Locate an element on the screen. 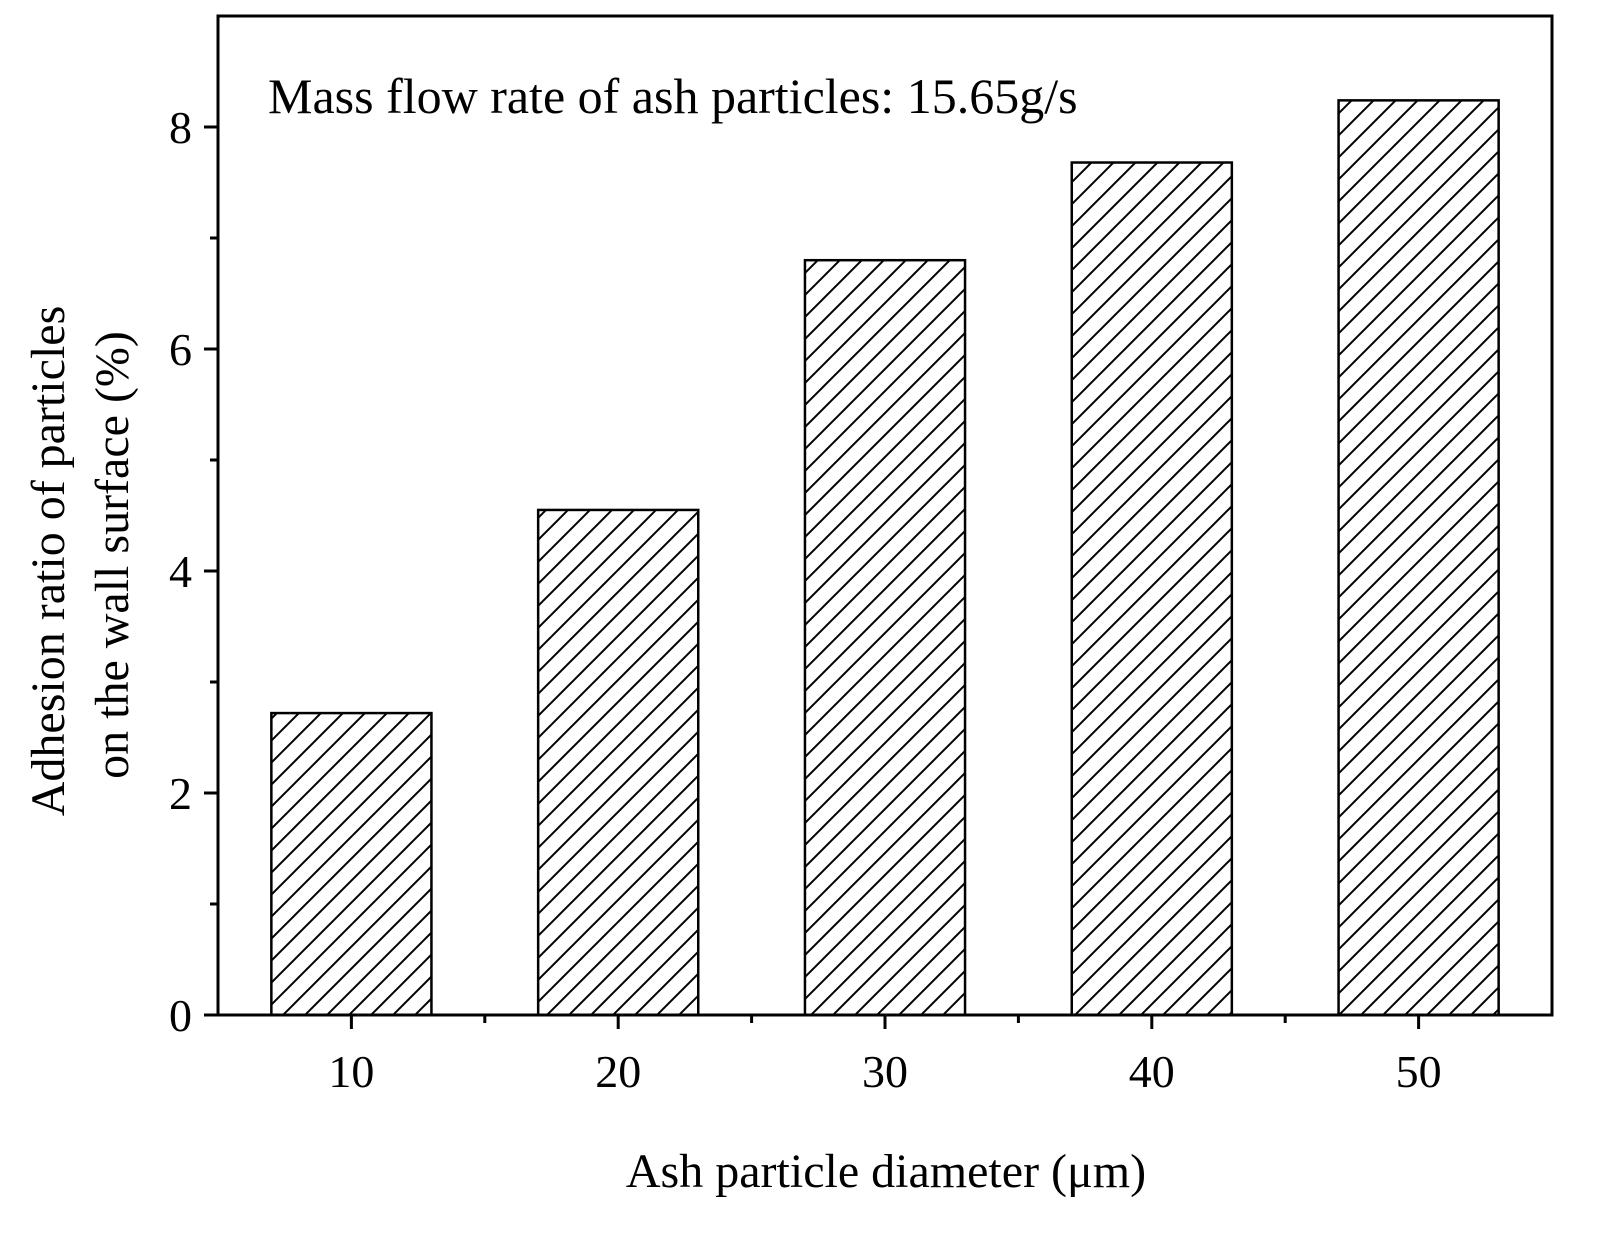 This screenshot has width=1602, height=1244. x-tick-label: 10 is located at coordinates (351, 1071).